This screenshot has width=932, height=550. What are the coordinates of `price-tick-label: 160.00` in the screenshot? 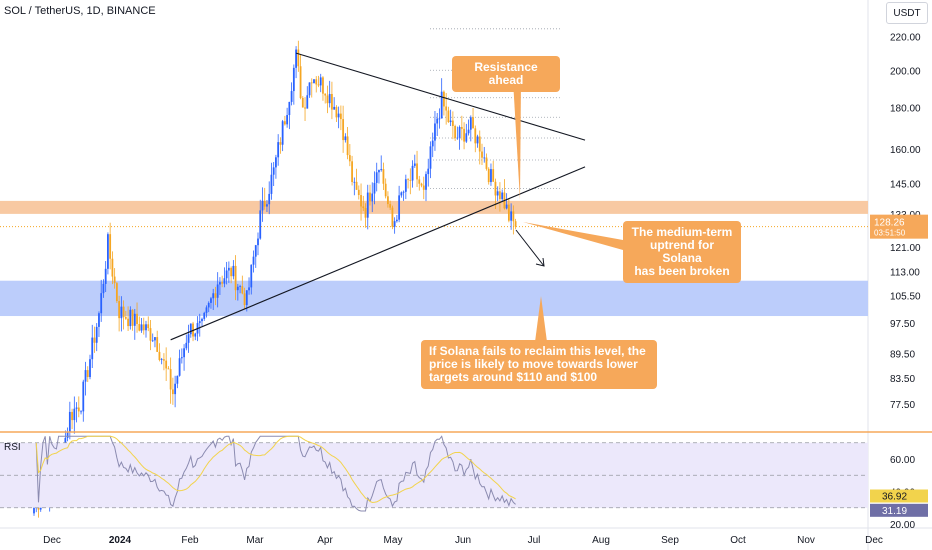 It's located at (905, 150).